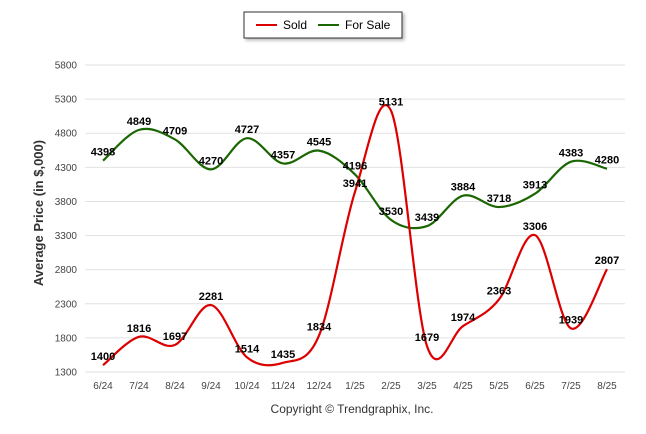  I want to click on data-label-sold: 1834, so click(319, 328).